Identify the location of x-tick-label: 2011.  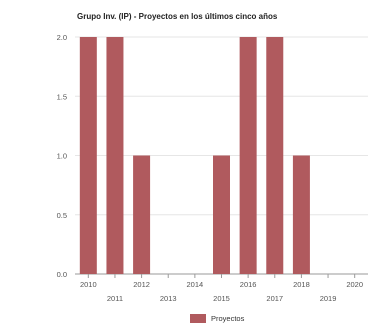
(115, 298).